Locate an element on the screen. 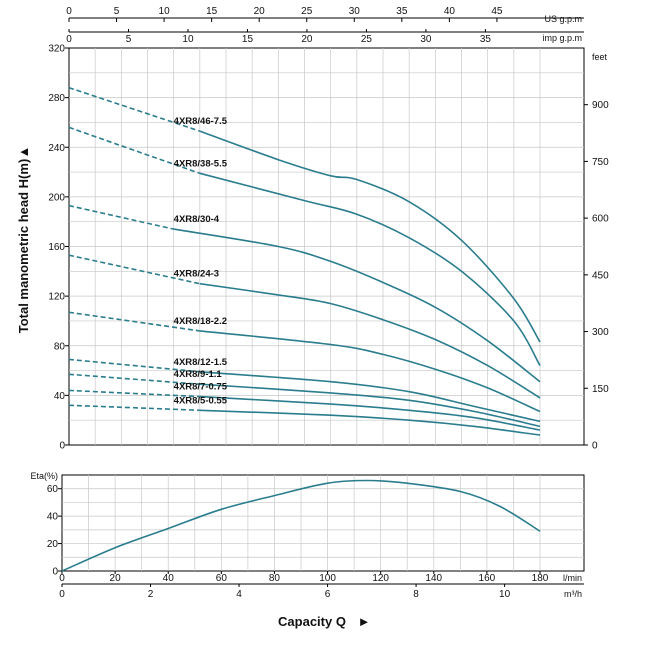 This screenshot has width=650, height=655. y-axis-arrow: ▲ is located at coordinates (23, 152).